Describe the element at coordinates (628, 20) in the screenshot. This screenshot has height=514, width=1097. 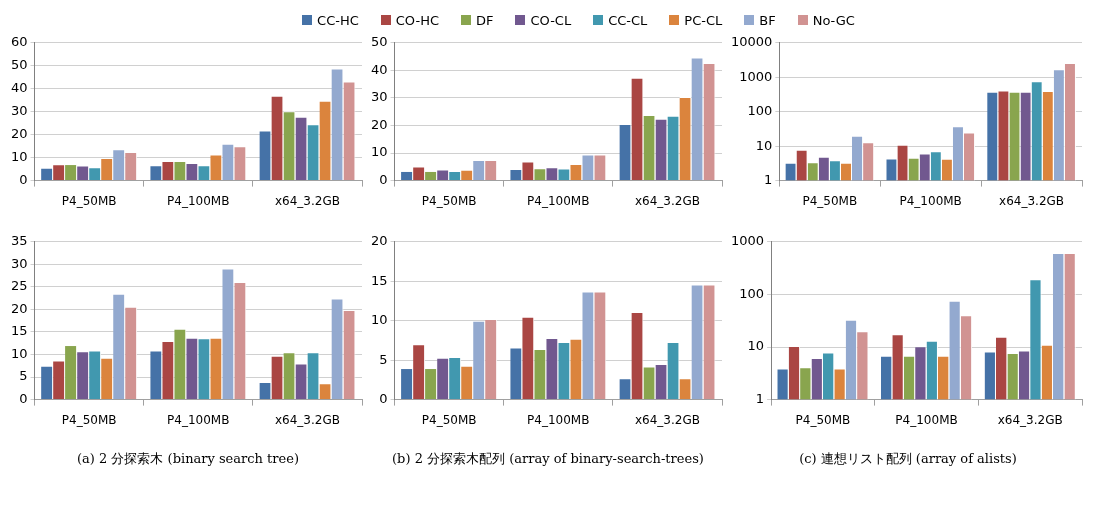
I see `legend-label: CC-CL` at that location.